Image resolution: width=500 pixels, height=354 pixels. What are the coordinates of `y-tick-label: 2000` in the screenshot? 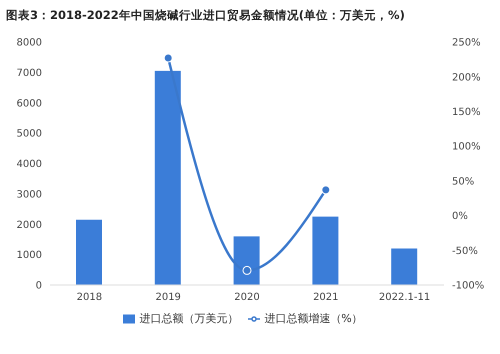 It's located at (29, 225).